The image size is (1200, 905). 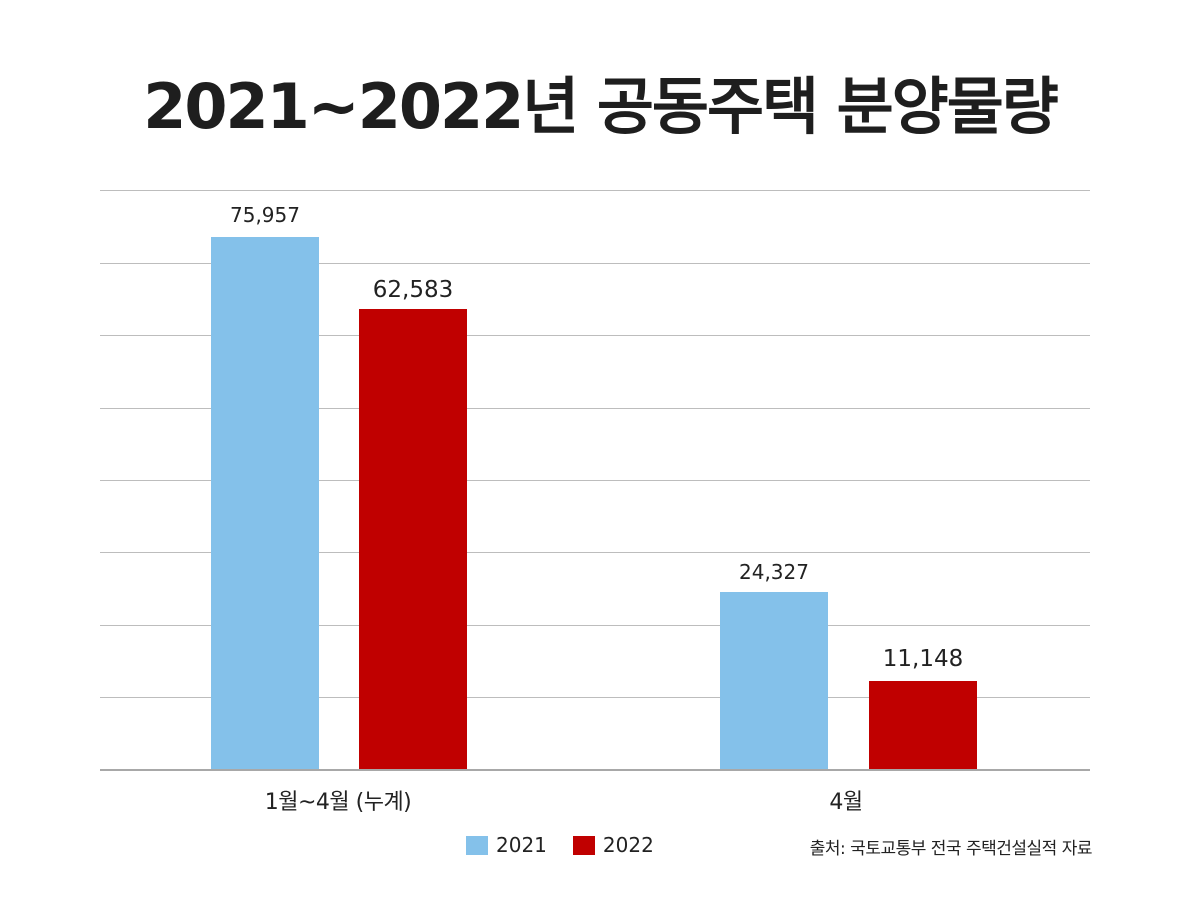 What do you see at coordinates (774, 680) in the screenshot?
I see `bar-2021-apr` at bounding box center [774, 680].